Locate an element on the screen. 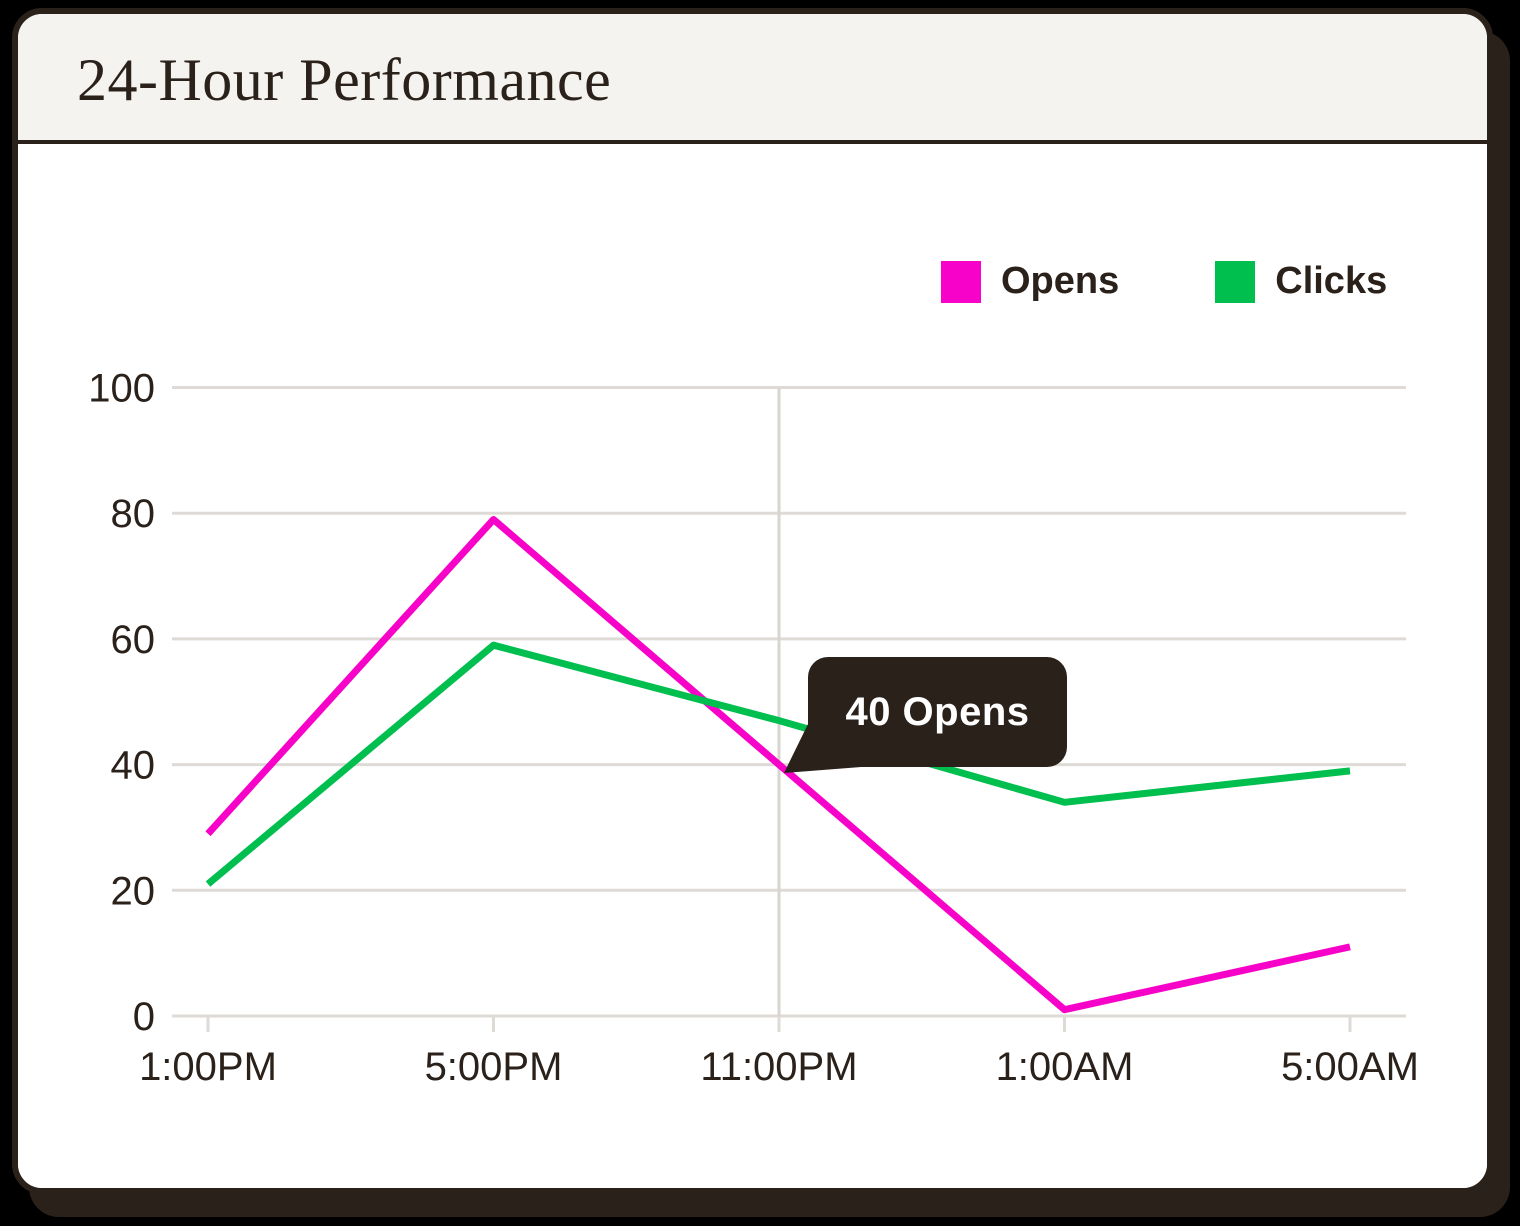  y-axis-label: 20 is located at coordinates (133, 891).